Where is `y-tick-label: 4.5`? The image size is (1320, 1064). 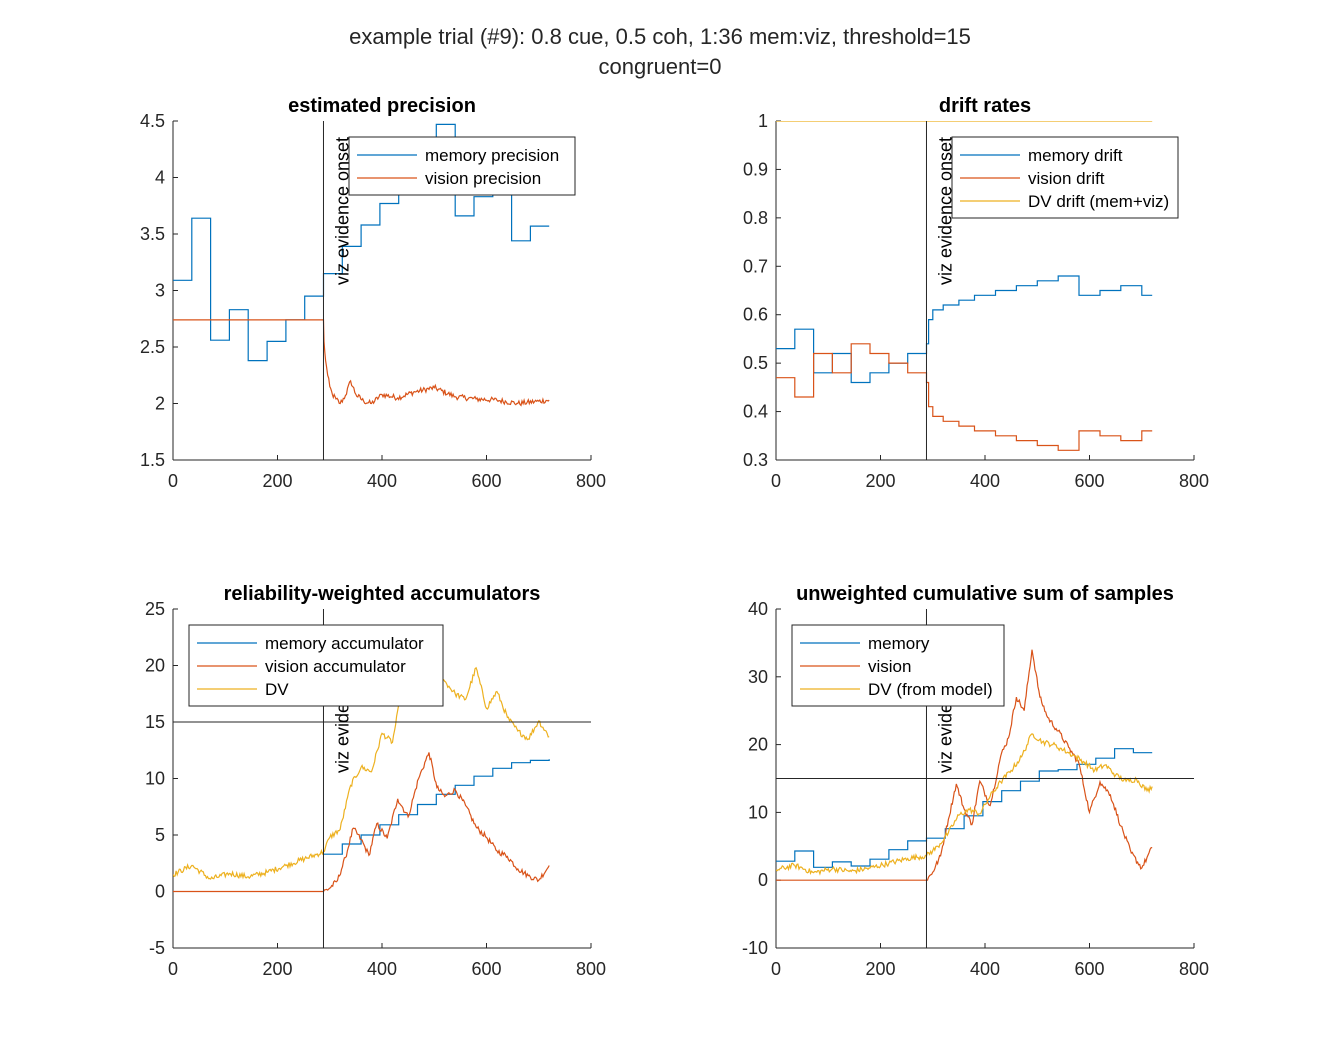 y-tick-label: 4.5 is located at coordinates (152, 121).